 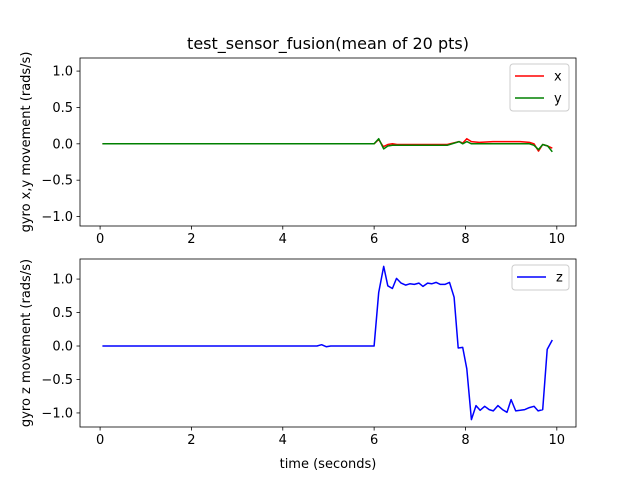 What do you see at coordinates (328, 464) in the screenshot?
I see `x-axis-label: time (seconds)` at bounding box center [328, 464].